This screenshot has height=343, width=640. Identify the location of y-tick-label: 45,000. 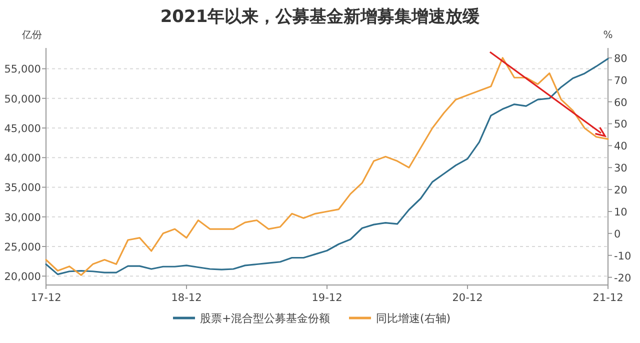
(22, 128).